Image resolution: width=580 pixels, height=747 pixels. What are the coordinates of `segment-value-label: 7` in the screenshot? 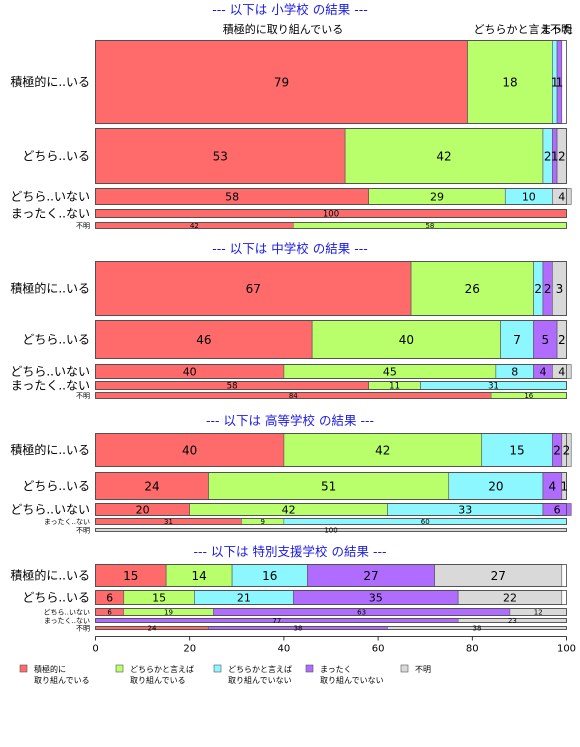 It's located at (517, 340).